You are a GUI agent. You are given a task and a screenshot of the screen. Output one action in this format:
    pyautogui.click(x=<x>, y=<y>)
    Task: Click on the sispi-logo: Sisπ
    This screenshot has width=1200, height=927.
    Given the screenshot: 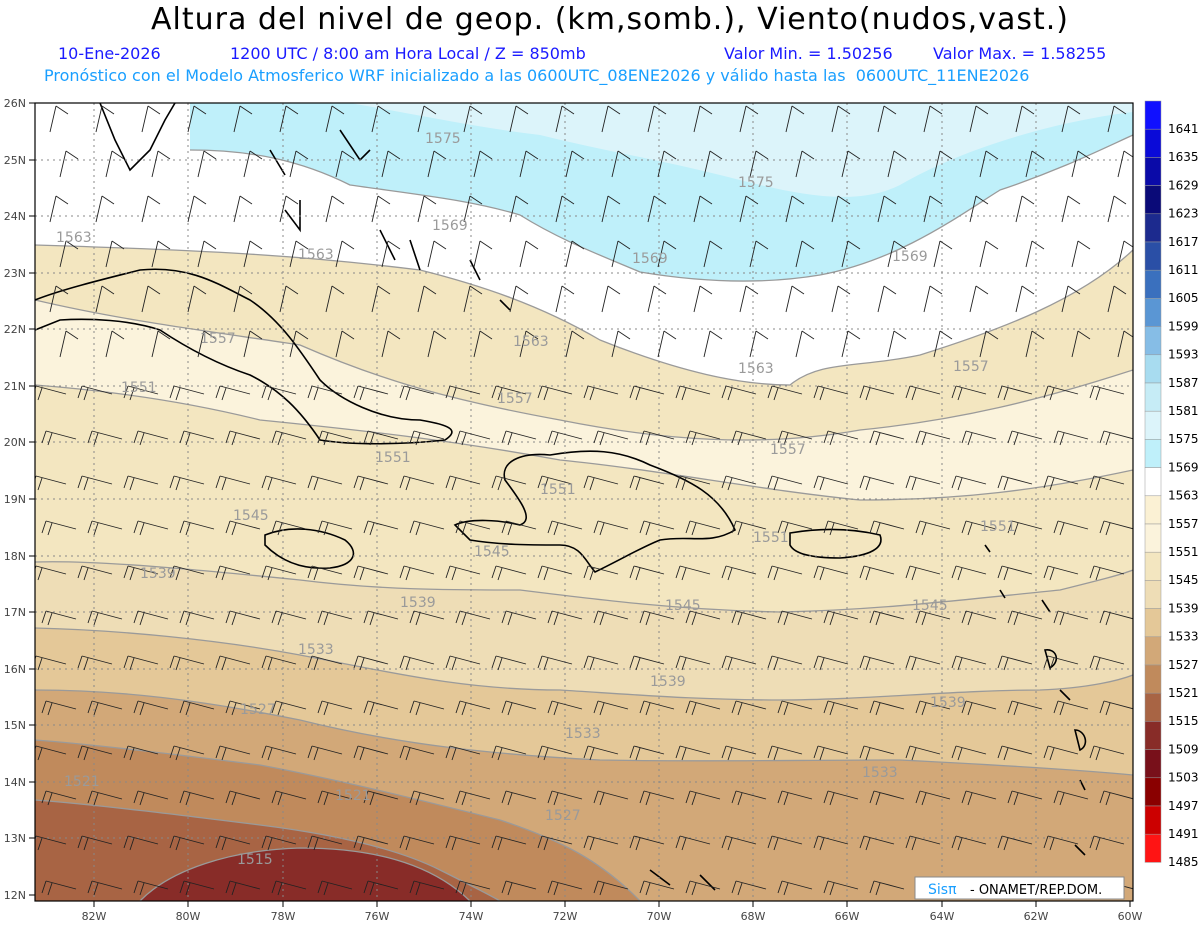 What is the action you would take?
    pyautogui.click(x=942, y=890)
    